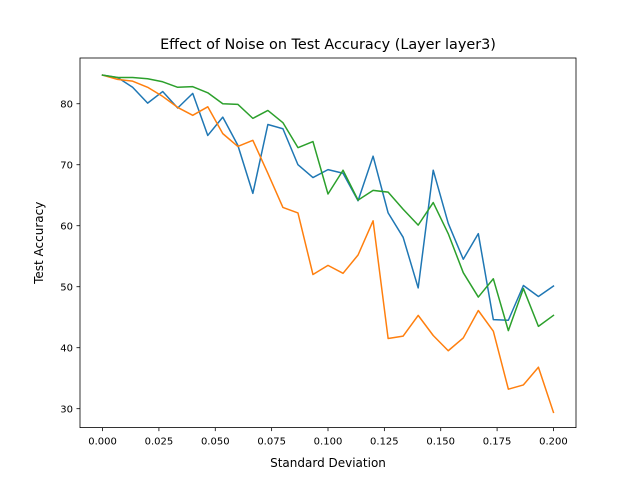  What do you see at coordinates (328, 463) in the screenshot?
I see `x-axis-label: Standard Deviation` at bounding box center [328, 463].